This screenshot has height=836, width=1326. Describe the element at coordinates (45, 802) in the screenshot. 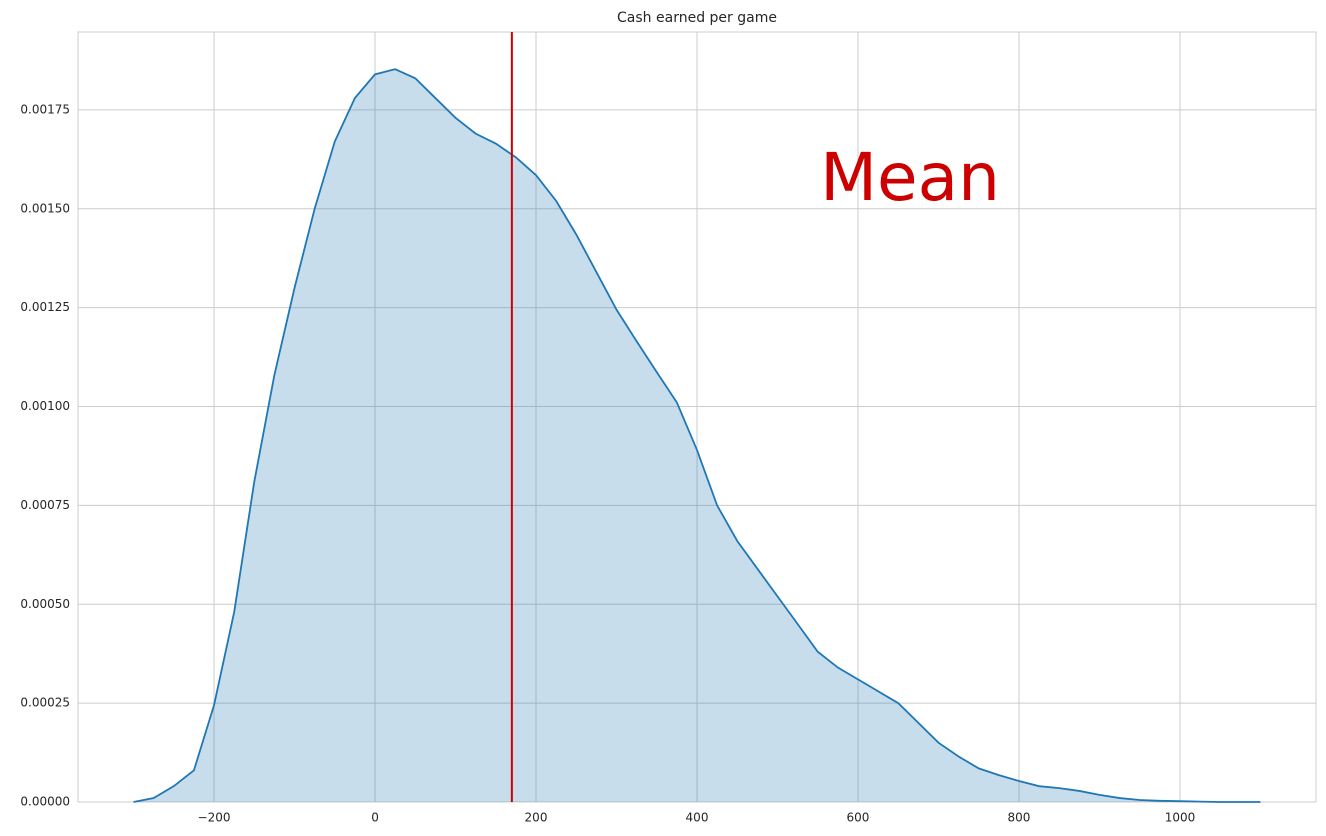

I see `y-tick-label: 0.00000` at that location.